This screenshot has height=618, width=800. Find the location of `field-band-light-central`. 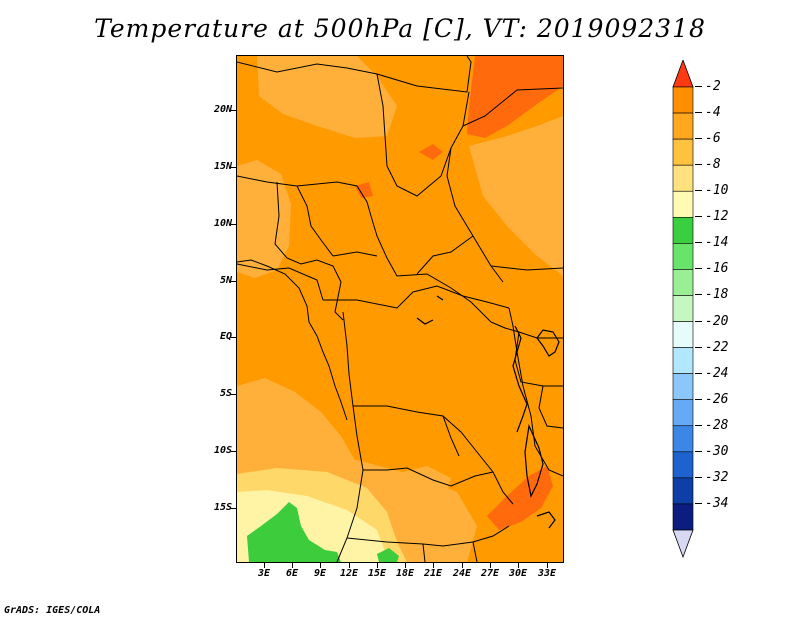

field-band-light-central is located at coordinates (419, 486).